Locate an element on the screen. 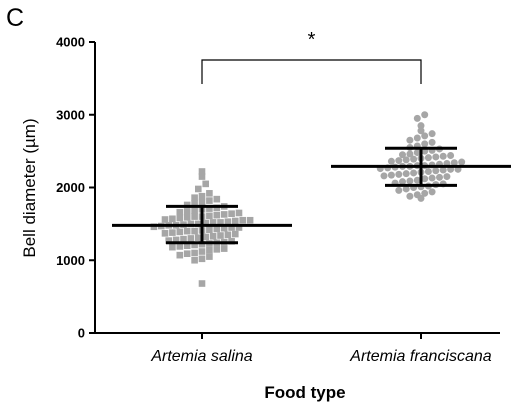 Image resolution: width=530 pixels, height=406 pixels. significance-bracket-line is located at coordinates (311, 71).